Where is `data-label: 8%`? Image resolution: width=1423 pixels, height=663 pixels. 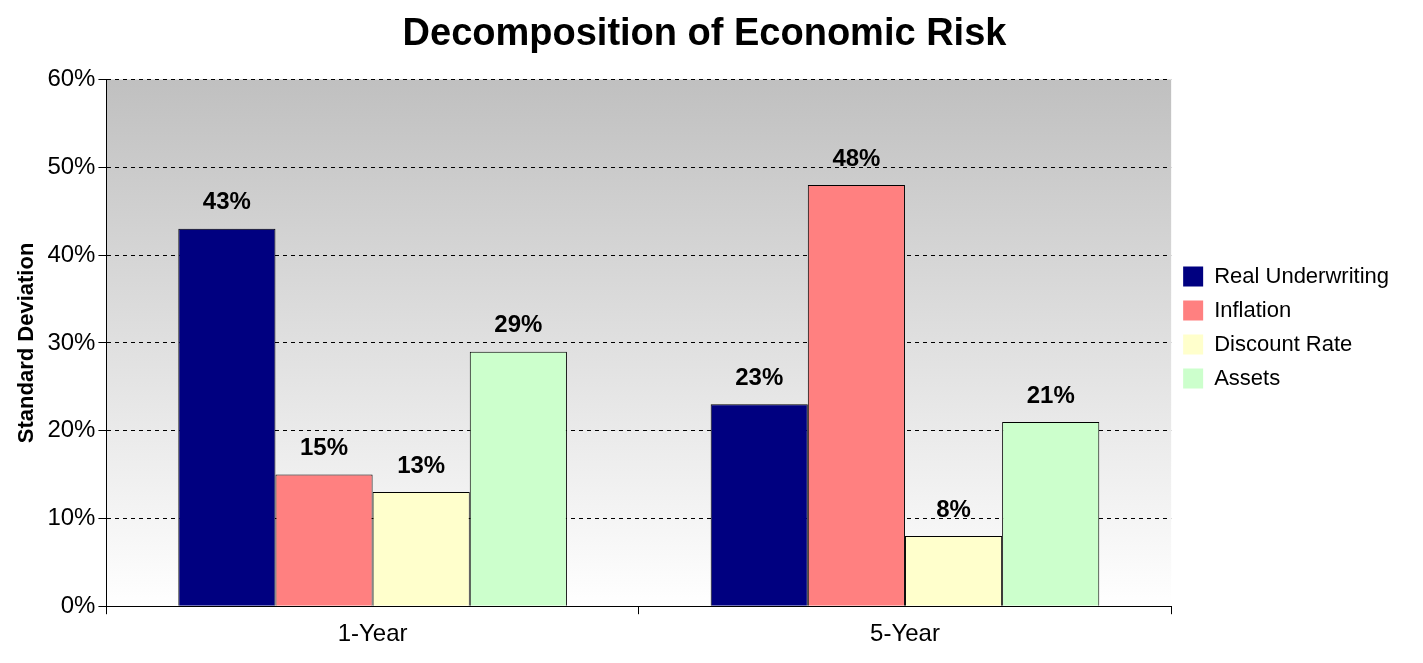 data-label: 8% is located at coordinates (953, 508).